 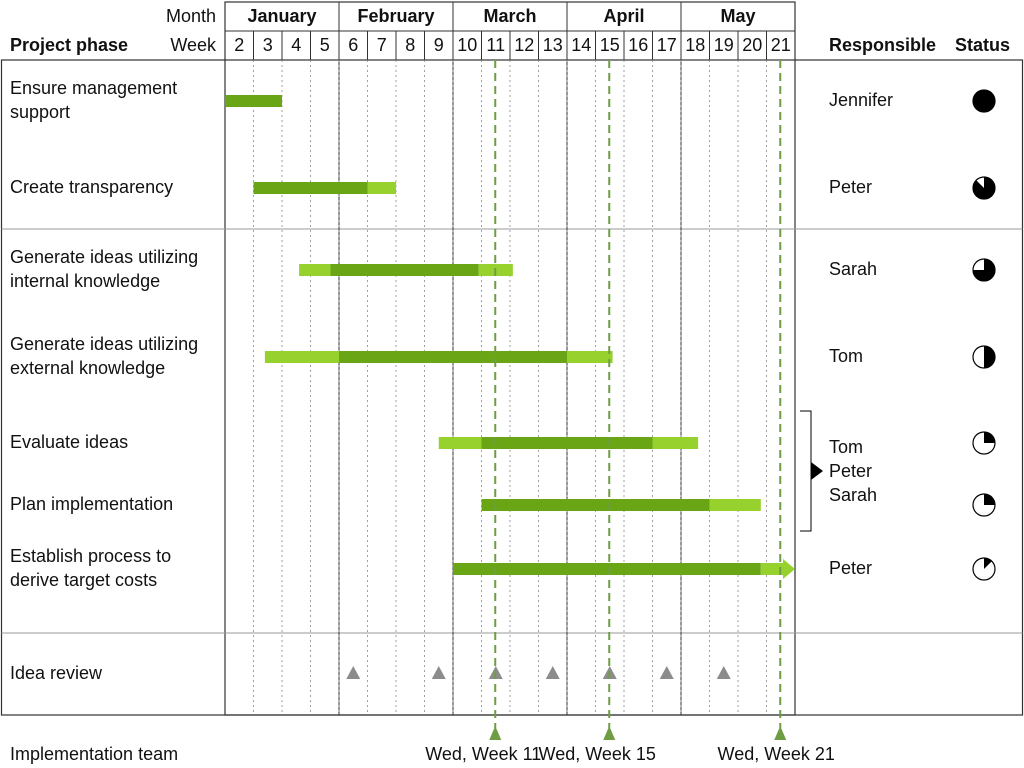 I want to click on week-label: 4, so click(x=296, y=45).